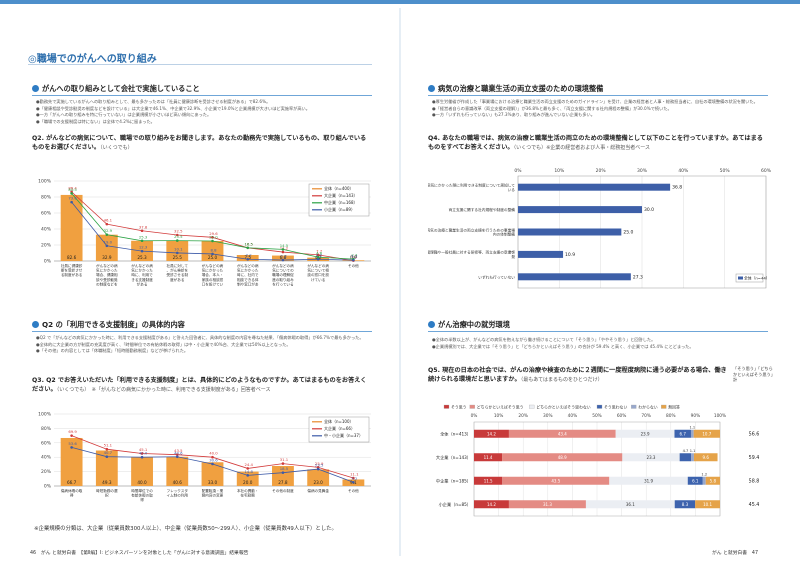 Image resolution: width=800 pixels, height=565 pixels. Describe the element at coordinates (142, 482) in the screenshot. I see `bar-value-label: 40.0` at that location.